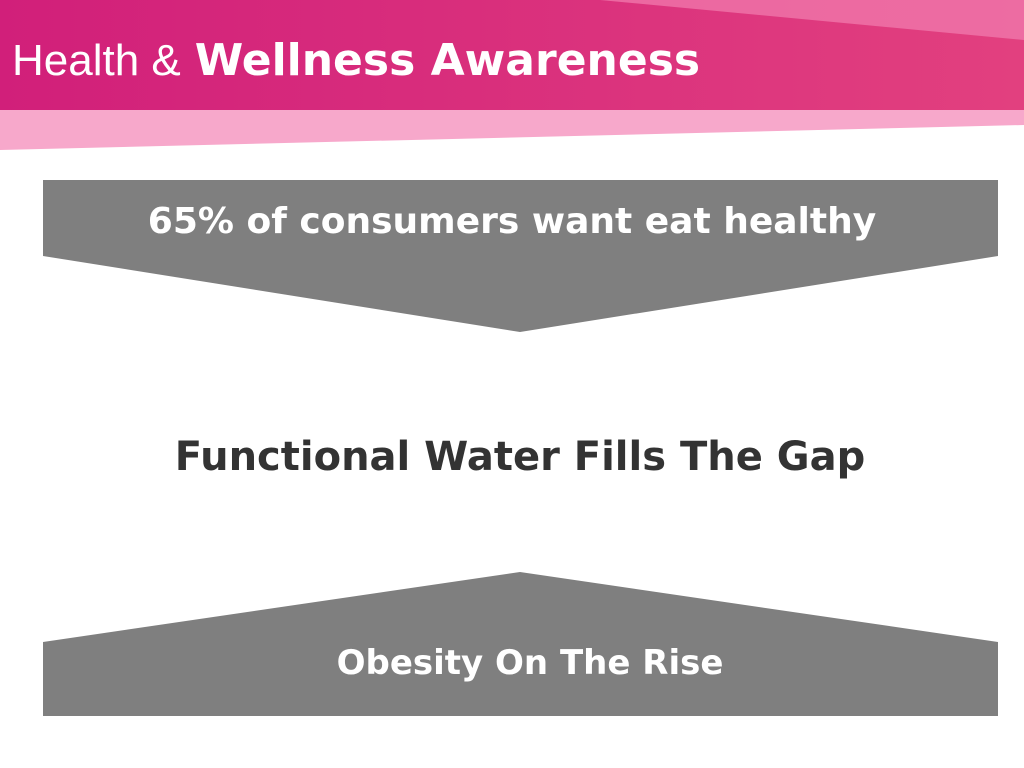 The height and width of the screenshot is (768, 1024). Describe the element at coordinates (530, 663) in the screenshot. I see `bottom-banner-text: Obesity On The Rise` at that location.